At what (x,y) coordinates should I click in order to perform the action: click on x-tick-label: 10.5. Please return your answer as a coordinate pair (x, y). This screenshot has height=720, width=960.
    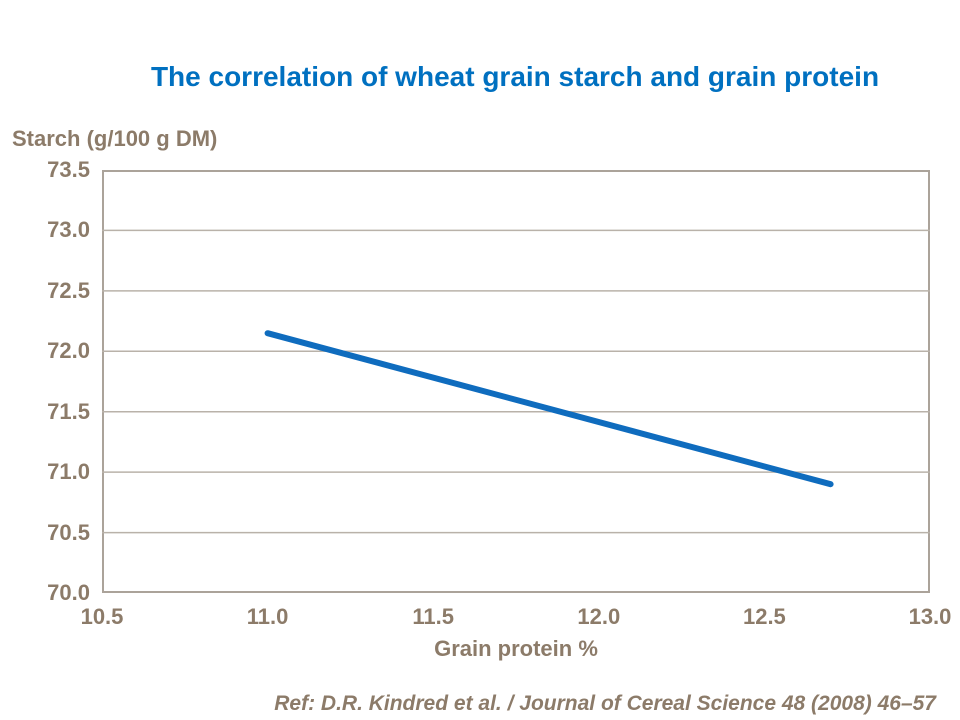
    Looking at the image, I should click on (102, 616).